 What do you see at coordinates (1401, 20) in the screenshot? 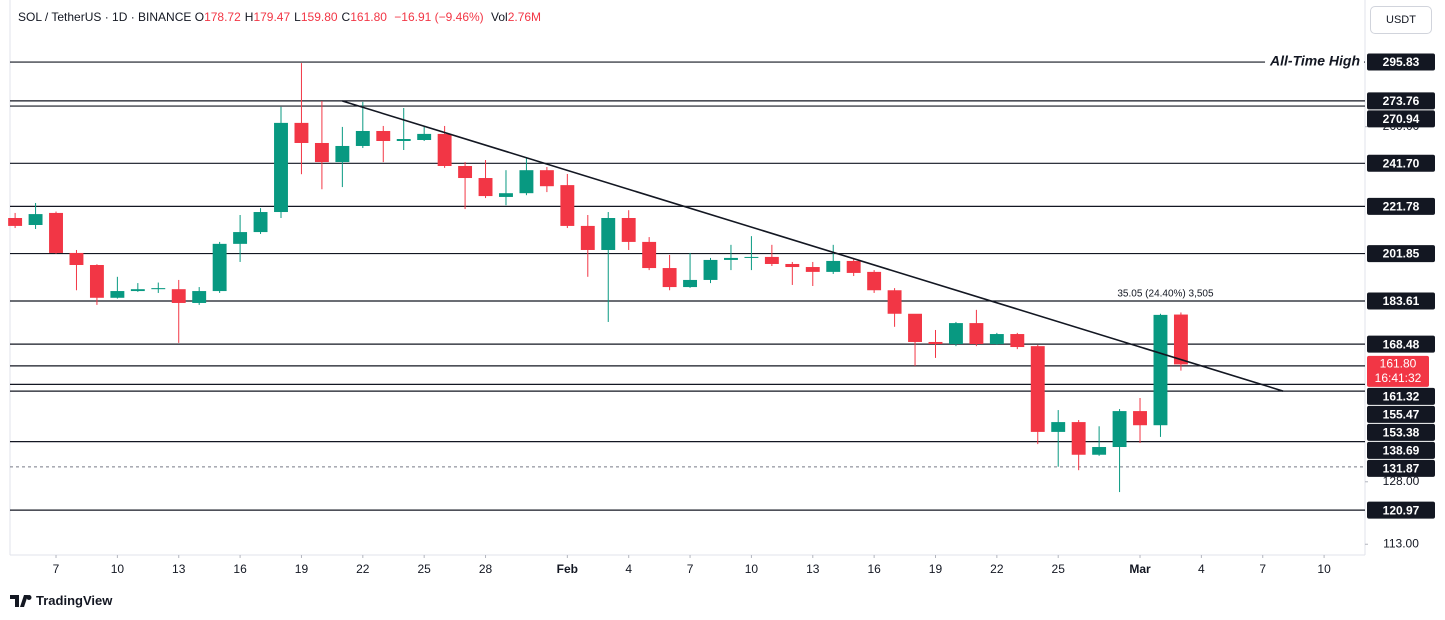
I see `currency-button: USDT` at bounding box center [1401, 20].